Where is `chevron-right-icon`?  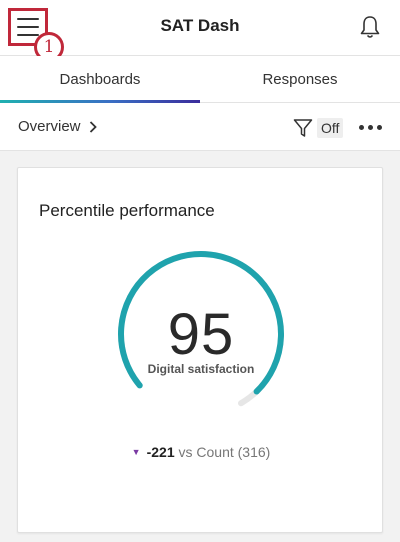 chevron-right-icon is located at coordinates (93, 126).